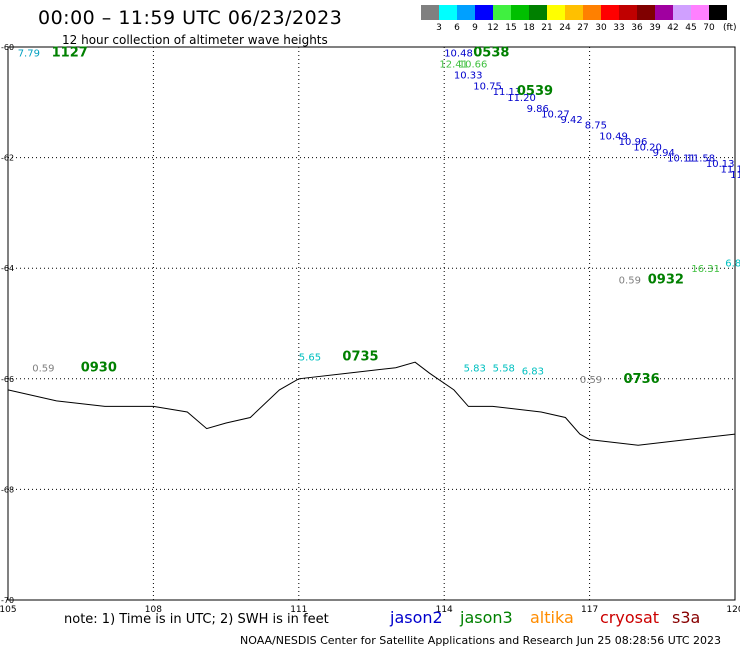 The image size is (740, 650). Describe the element at coordinates (7, 47) in the screenshot. I see `y-tick-label: -60` at that location.